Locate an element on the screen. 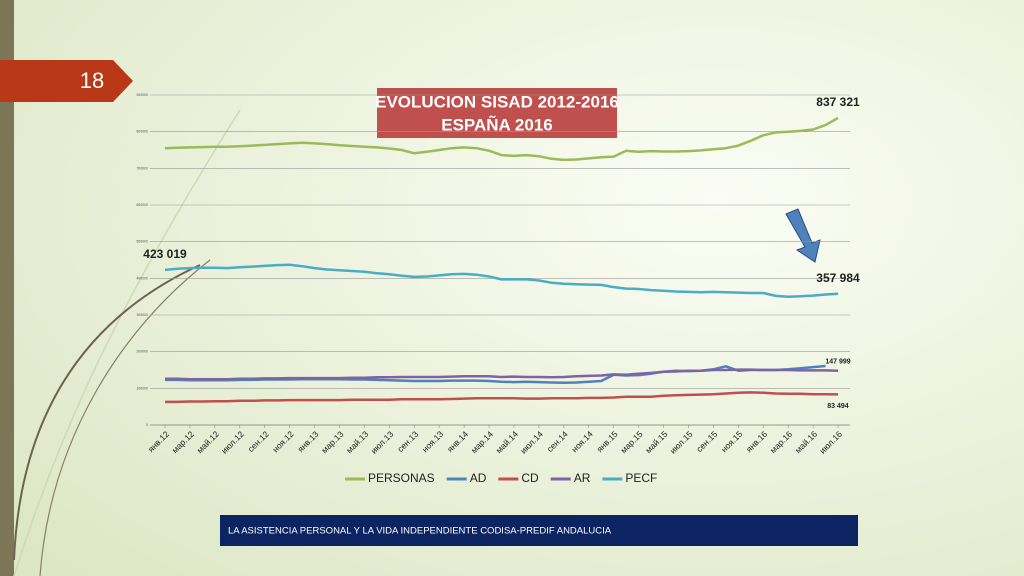 This screenshot has width=1024, height=576. data-label: 837 321 is located at coordinates (838, 102).